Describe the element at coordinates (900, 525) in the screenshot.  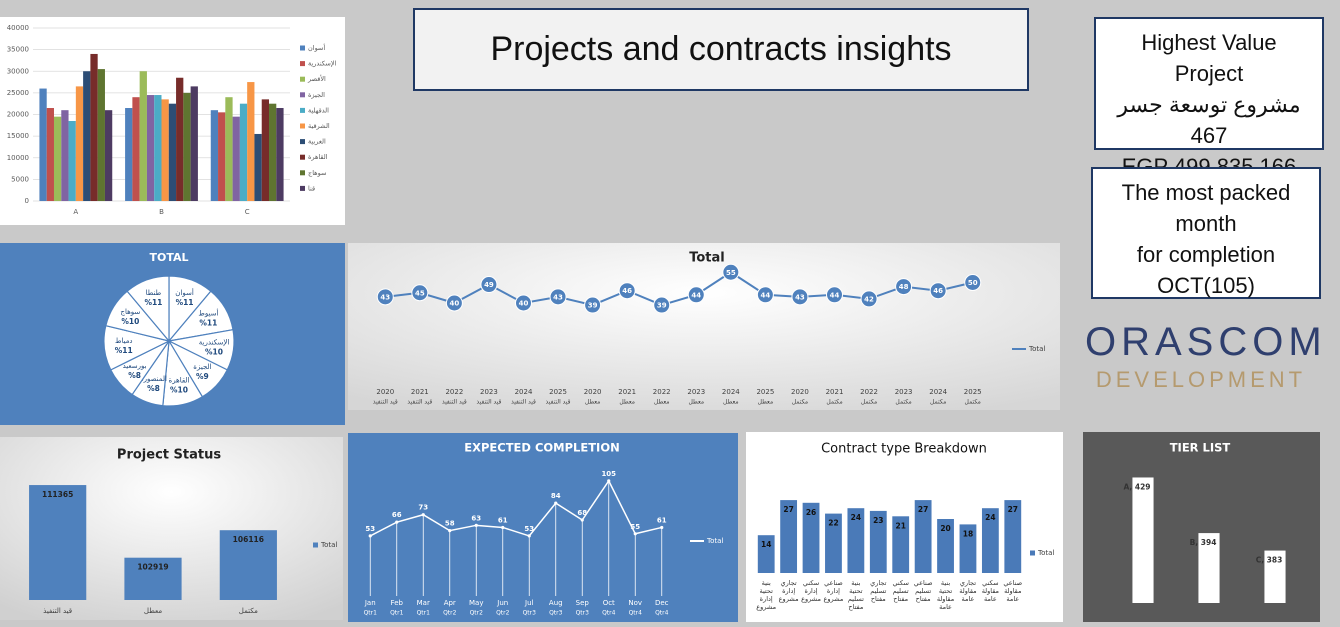
I see `data-label: 21` at that location.